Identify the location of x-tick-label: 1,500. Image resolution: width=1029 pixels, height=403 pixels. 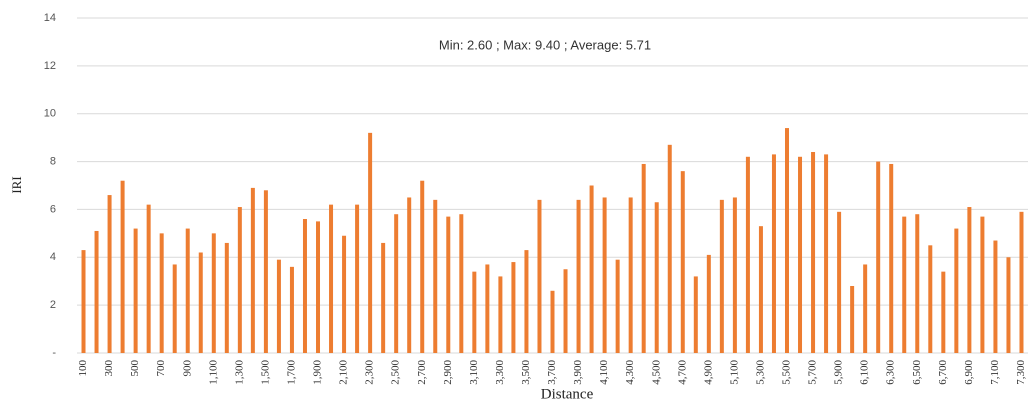
(265, 372).